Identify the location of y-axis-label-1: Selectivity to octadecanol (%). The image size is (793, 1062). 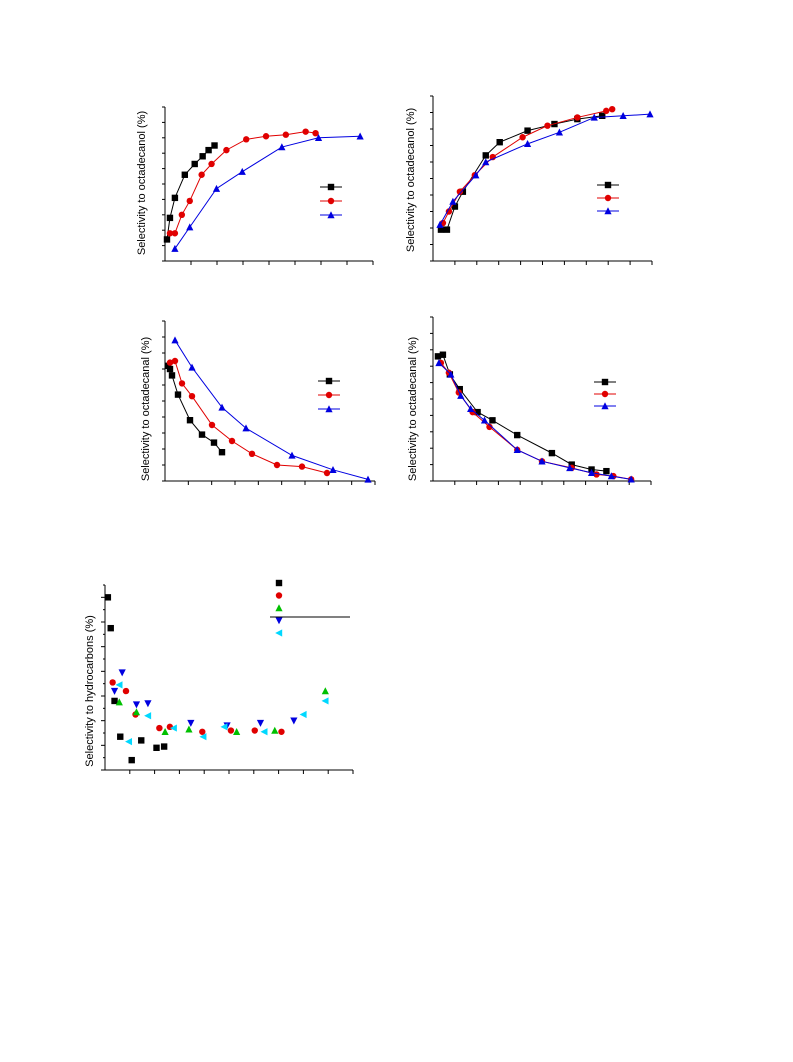
(142, 183).